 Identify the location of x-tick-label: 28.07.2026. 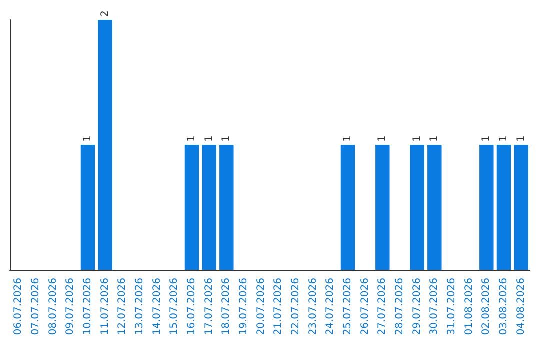
(400, 307).